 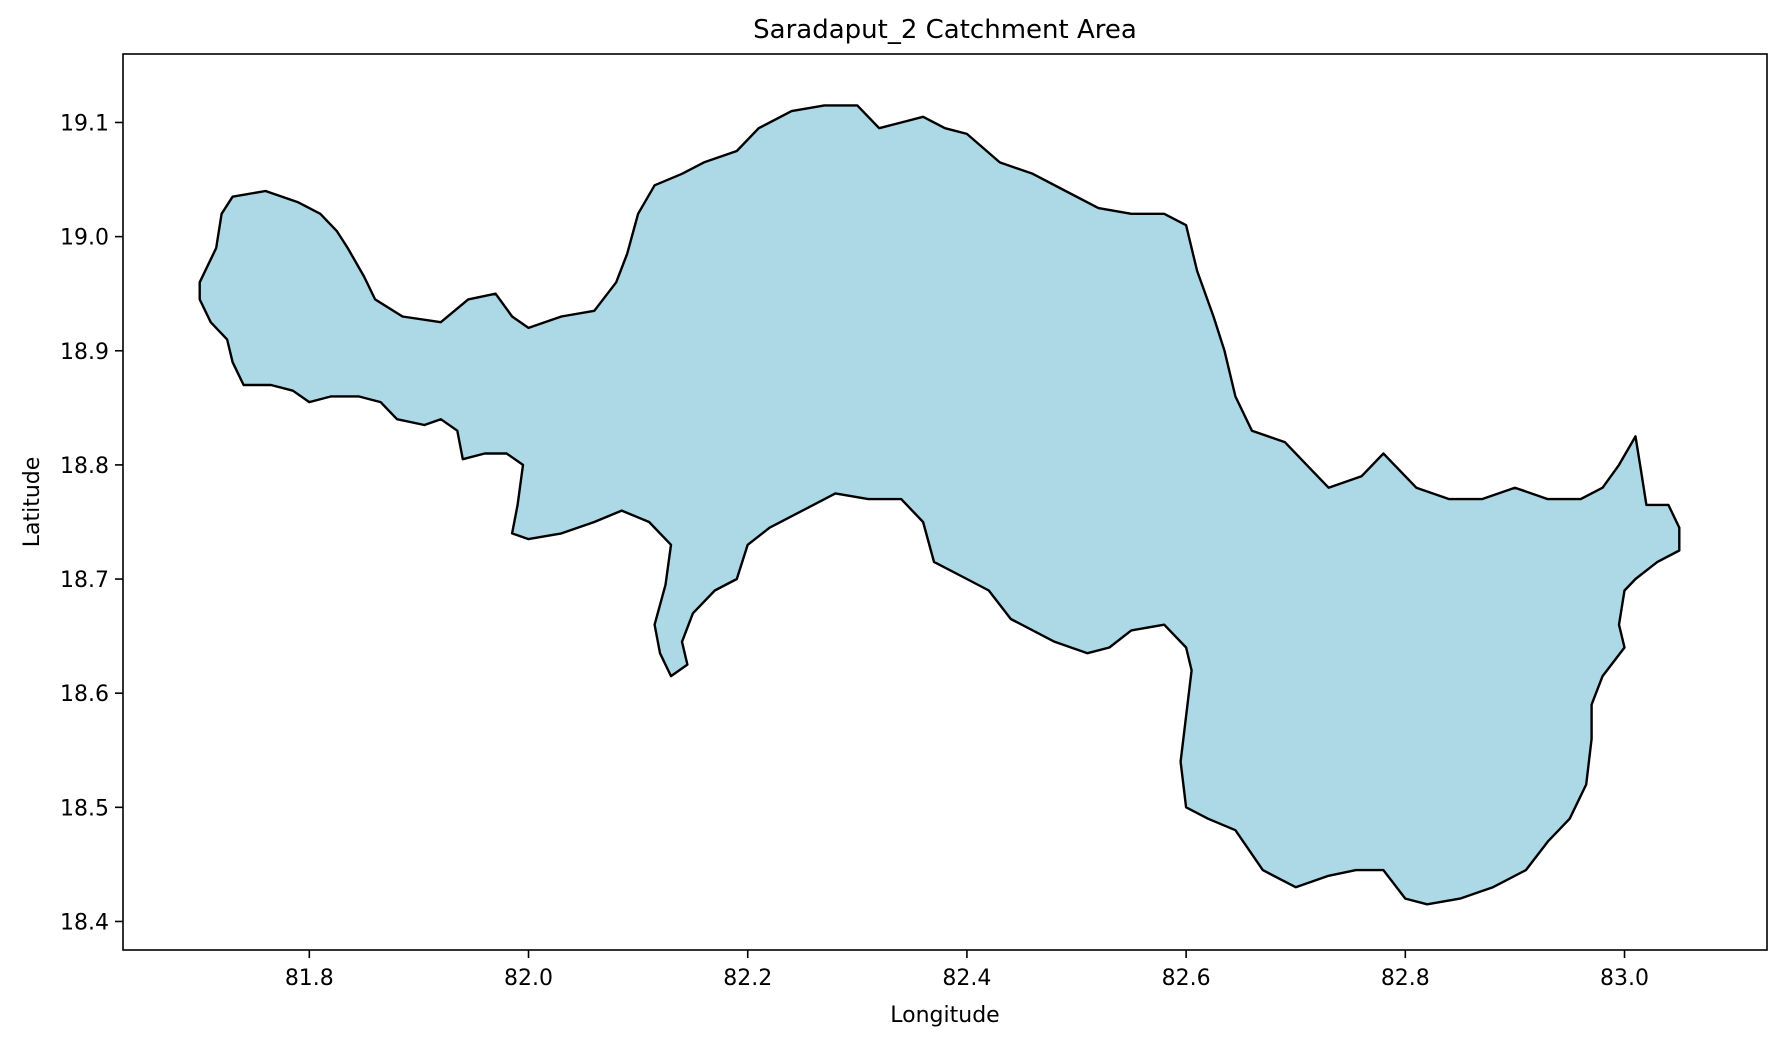 What do you see at coordinates (747, 978) in the screenshot?
I see `x-tick-label: 82.2` at bounding box center [747, 978].